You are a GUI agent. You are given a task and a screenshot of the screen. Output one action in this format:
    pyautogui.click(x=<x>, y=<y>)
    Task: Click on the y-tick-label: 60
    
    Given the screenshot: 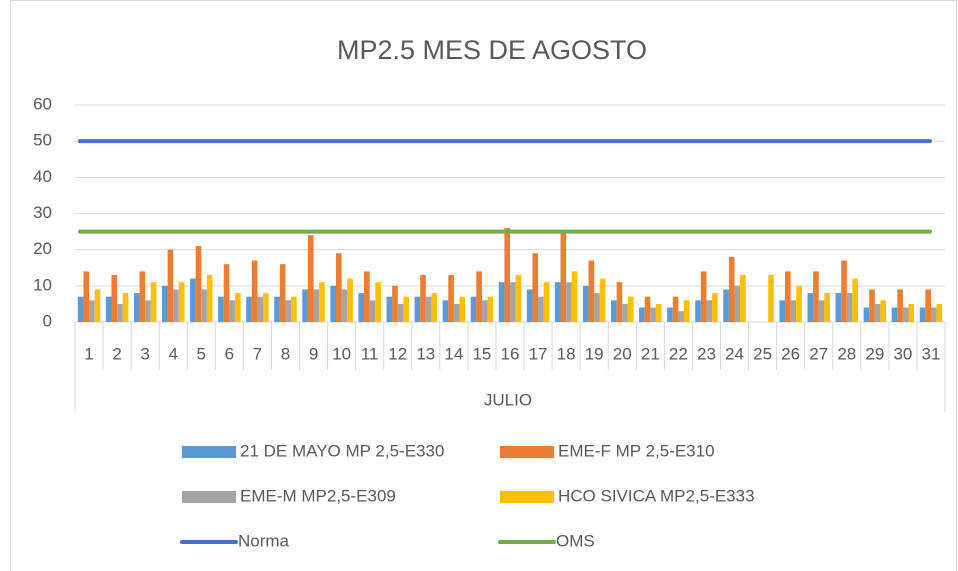 What is the action you would take?
    pyautogui.click(x=42, y=103)
    